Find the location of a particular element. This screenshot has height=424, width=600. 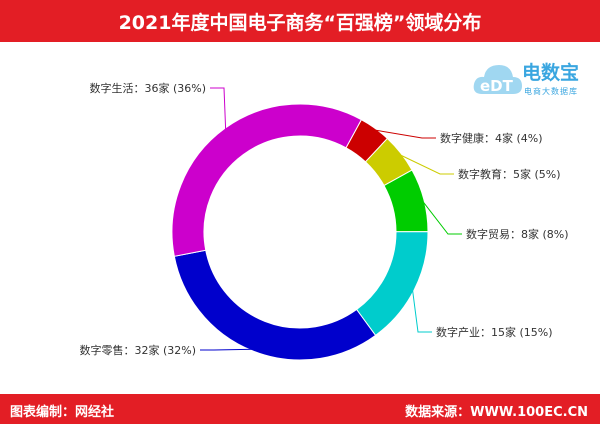

slice-label-2: 数字教育：5家 (5%) is located at coordinates (509, 174).